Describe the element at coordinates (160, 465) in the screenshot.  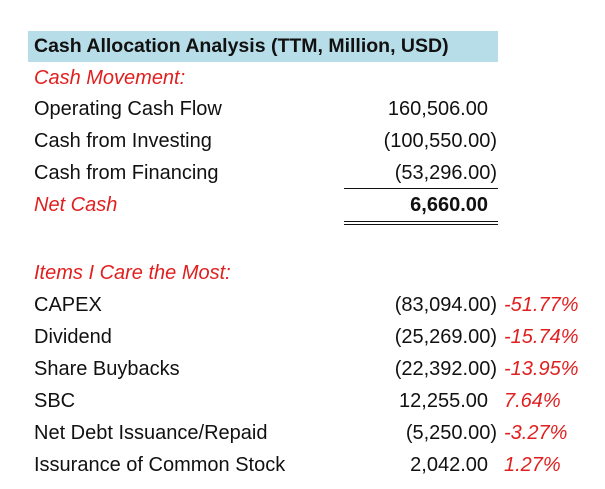
I see `label-issuance-common-stock: Issurance of Common Stock` at that location.